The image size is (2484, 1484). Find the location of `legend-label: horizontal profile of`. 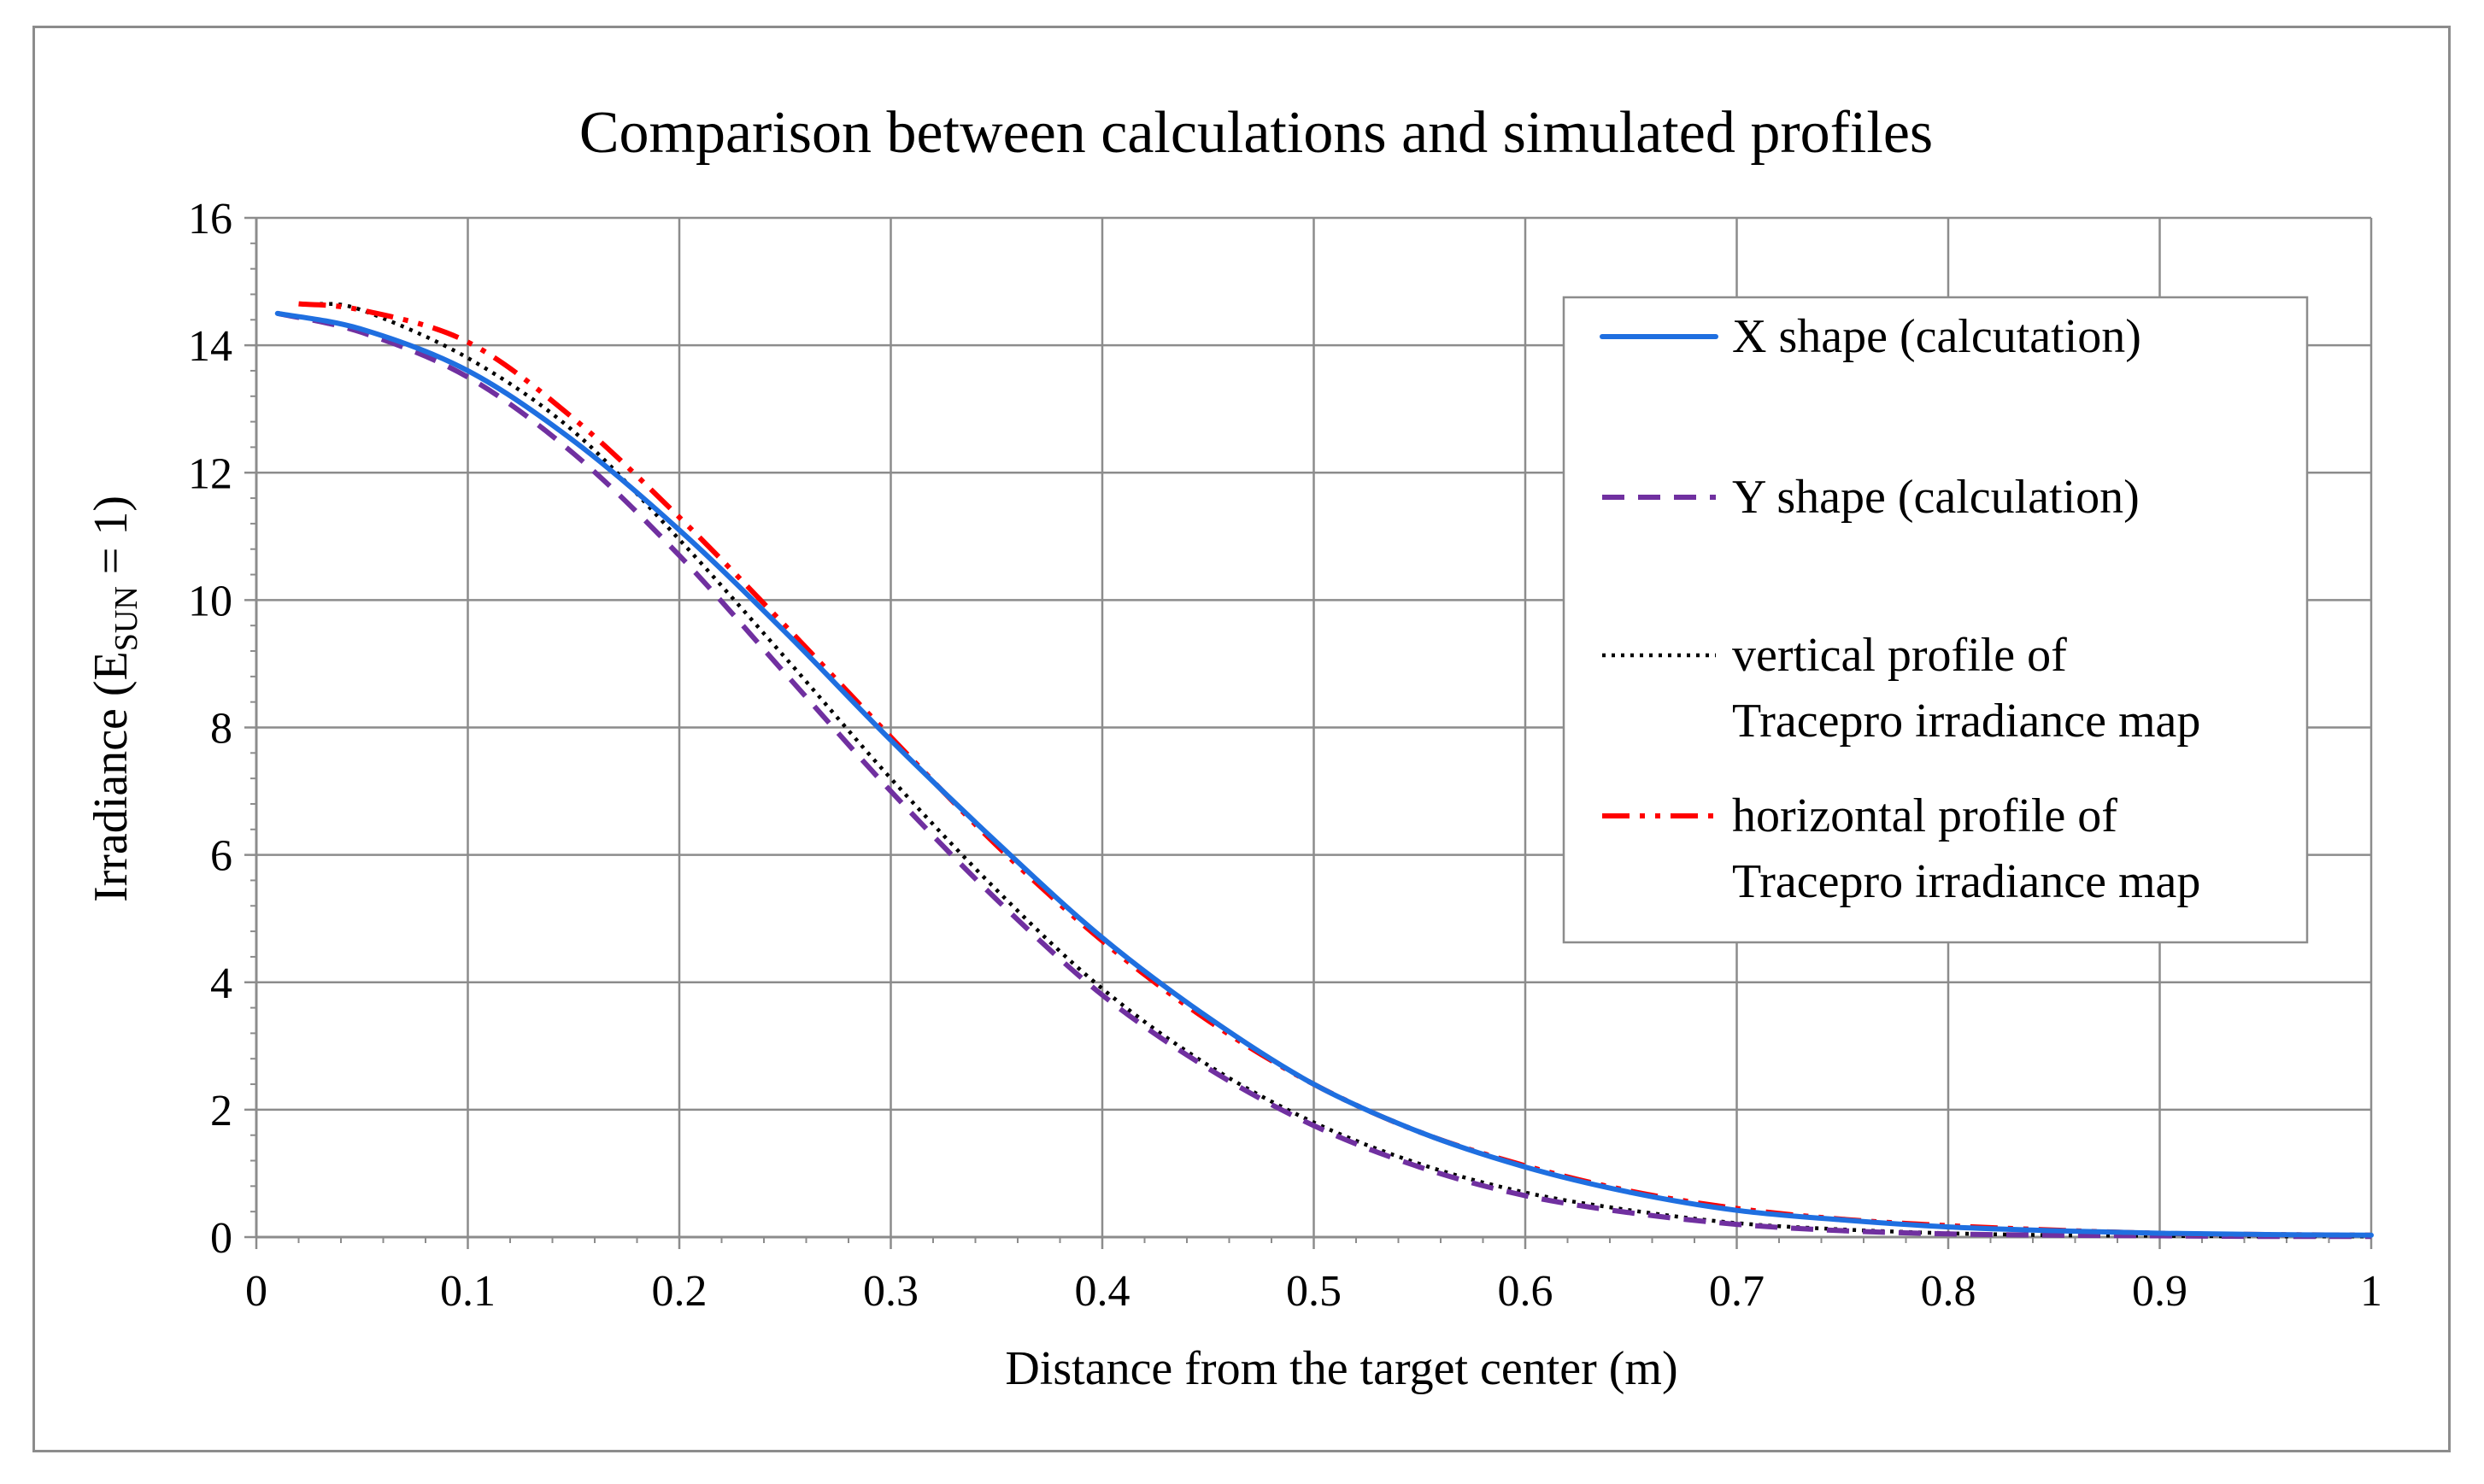

legend-label: horizontal profile of is located at coordinates (1924, 815).